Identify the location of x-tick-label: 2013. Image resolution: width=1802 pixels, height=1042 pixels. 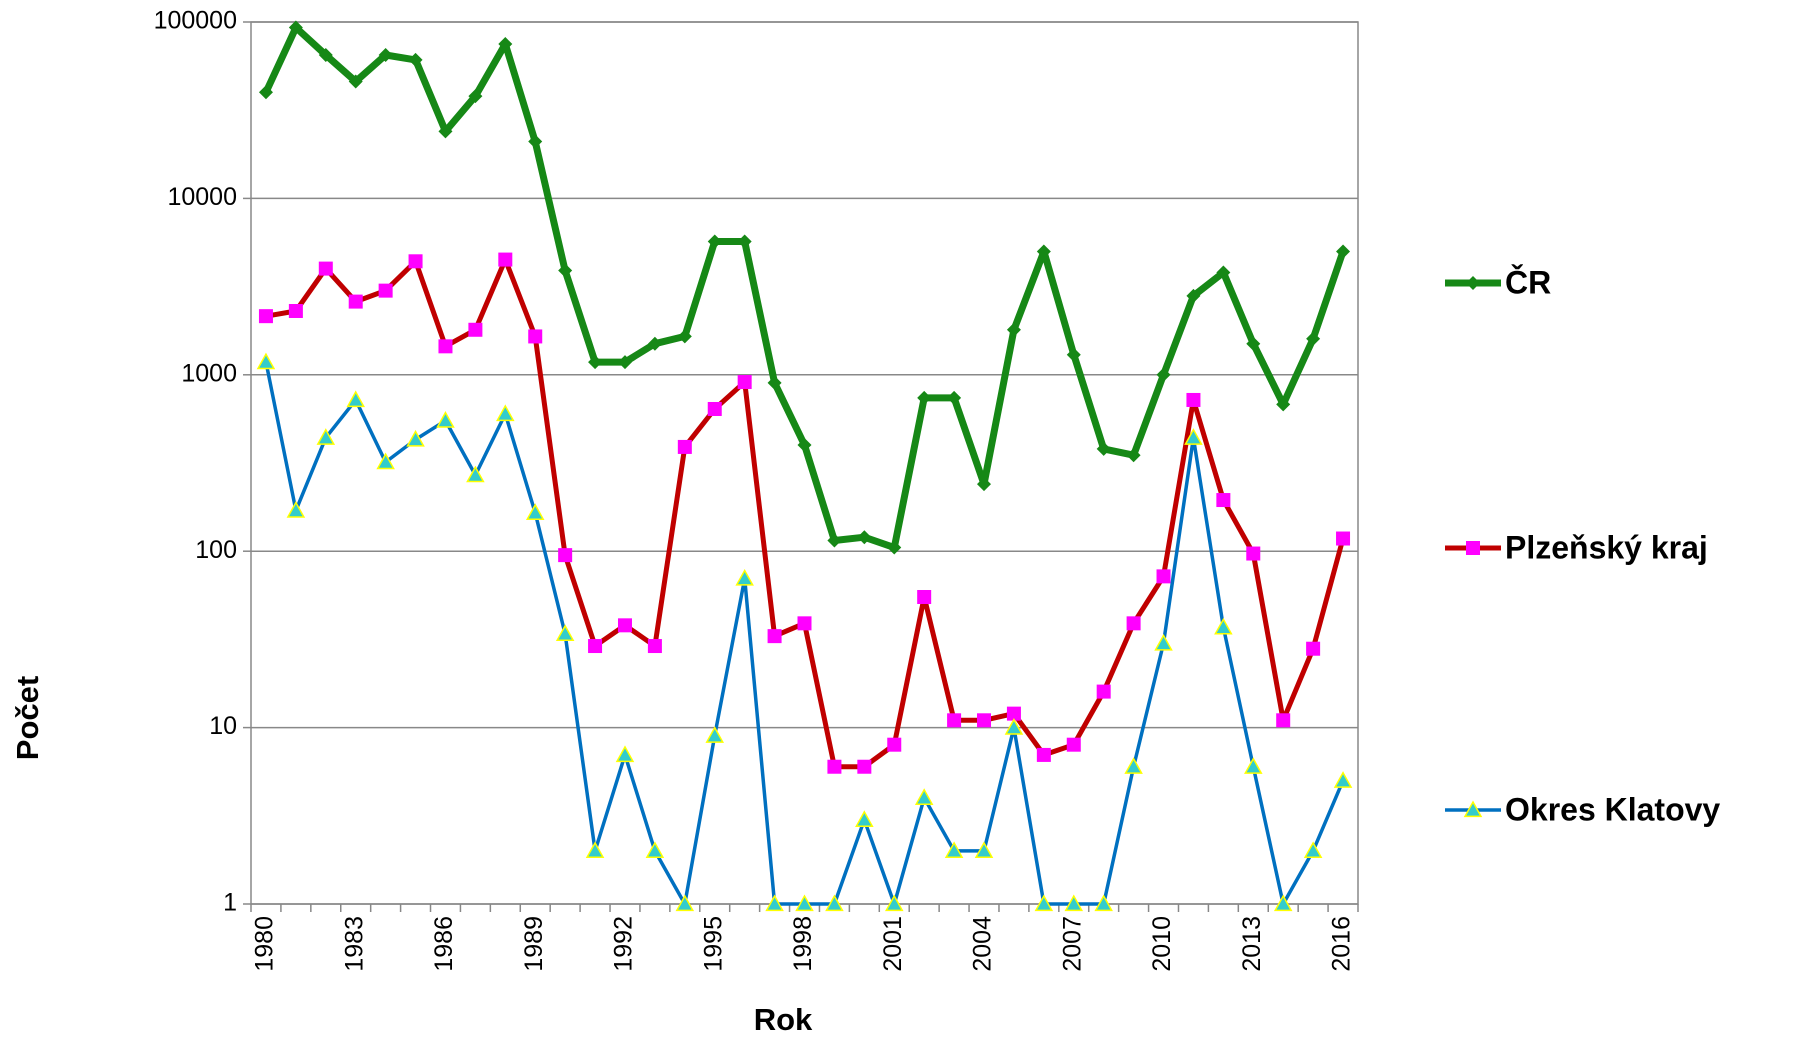
(1252, 944).